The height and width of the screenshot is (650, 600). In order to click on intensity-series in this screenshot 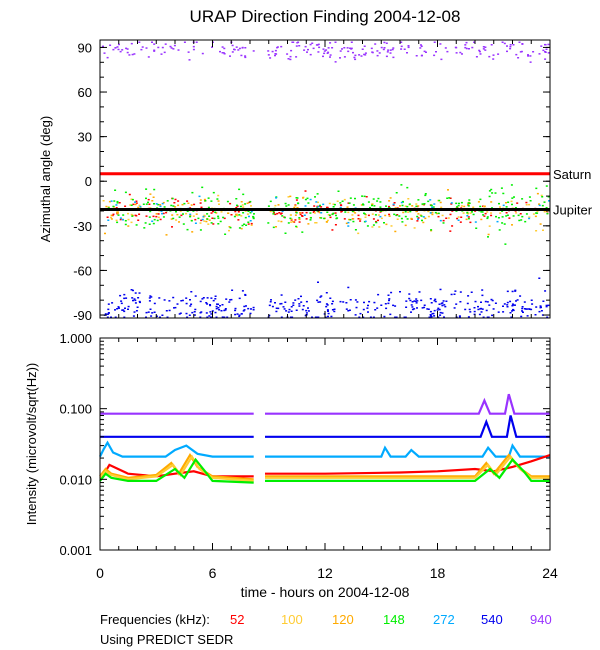, I will do `click(325, 438)`.